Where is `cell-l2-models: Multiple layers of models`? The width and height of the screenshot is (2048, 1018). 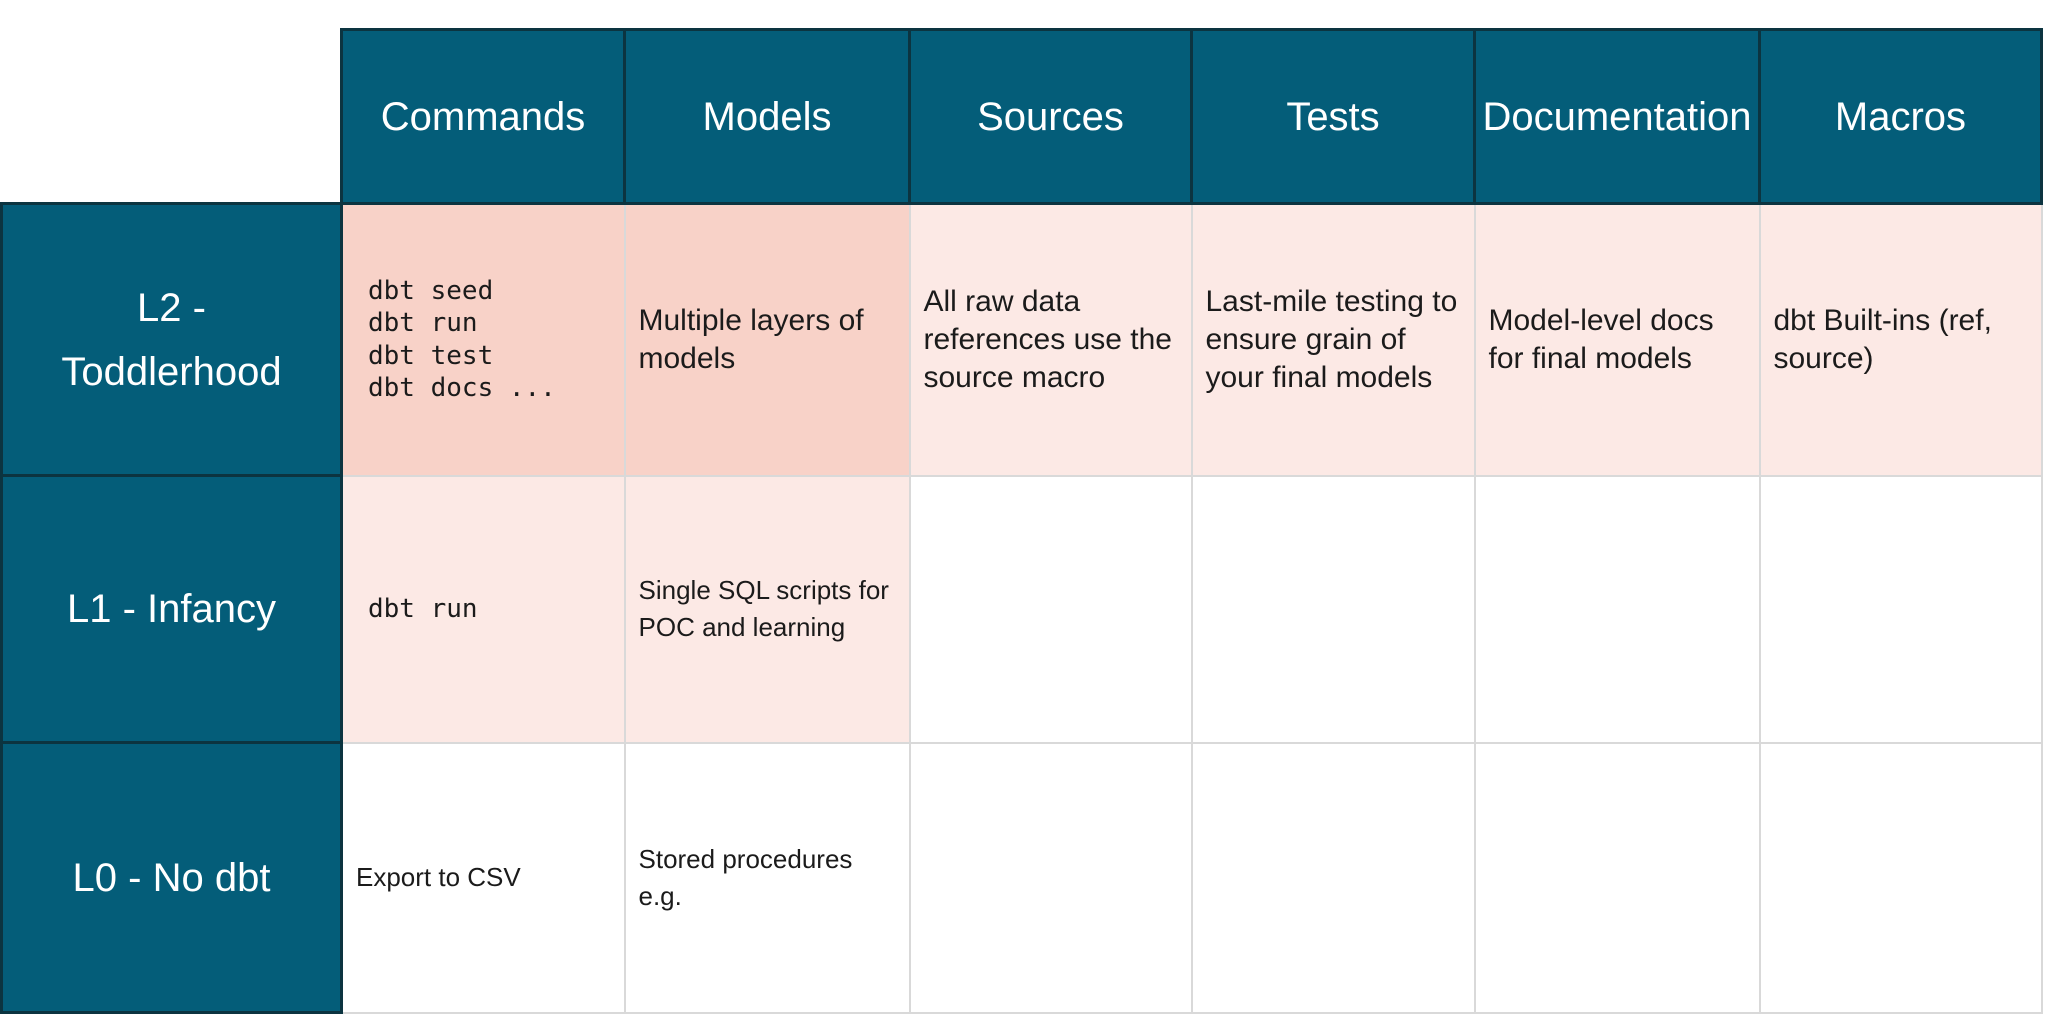
cell-l2-models: Multiple layers of models is located at coordinates (767, 339).